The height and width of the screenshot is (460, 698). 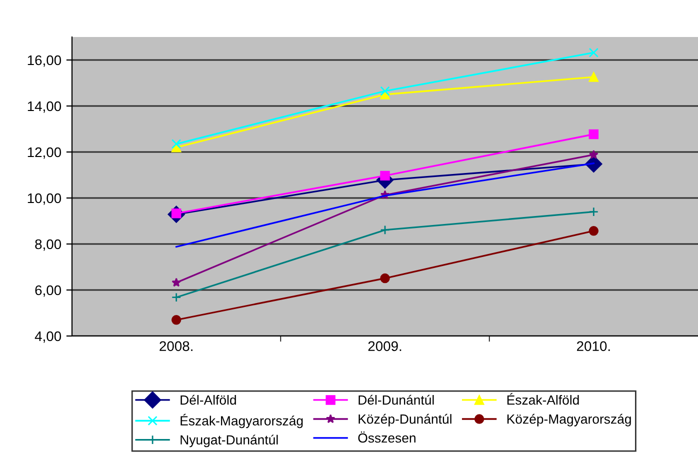 I want to click on y-tick-label: 16,00, so click(x=45, y=61).